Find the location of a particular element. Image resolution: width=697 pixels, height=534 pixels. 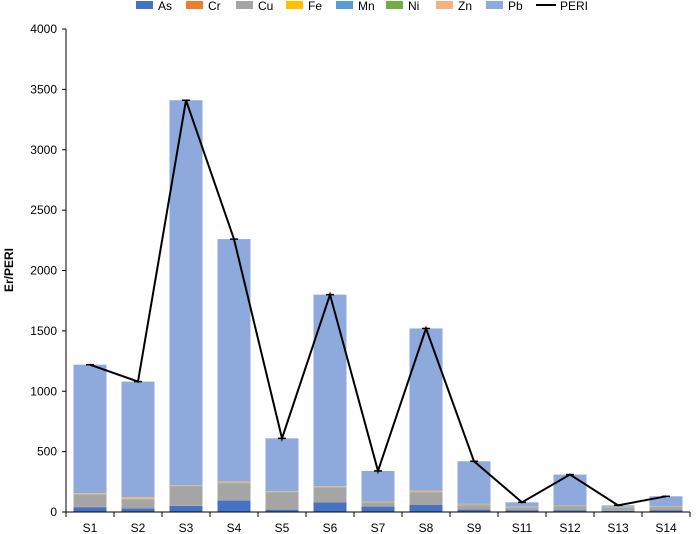

legend-item: As is located at coordinates (154, 6).